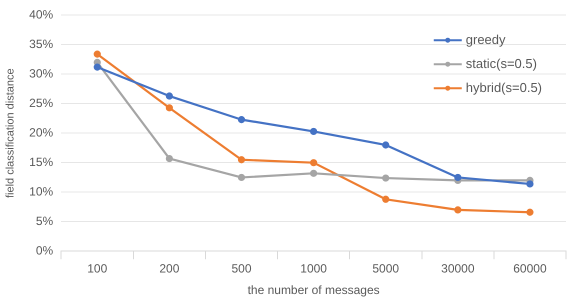 Image resolution: width=580 pixels, height=302 pixels. Describe the element at coordinates (530, 269) in the screenshot. I see `x-tick-label: 60000` at that location.